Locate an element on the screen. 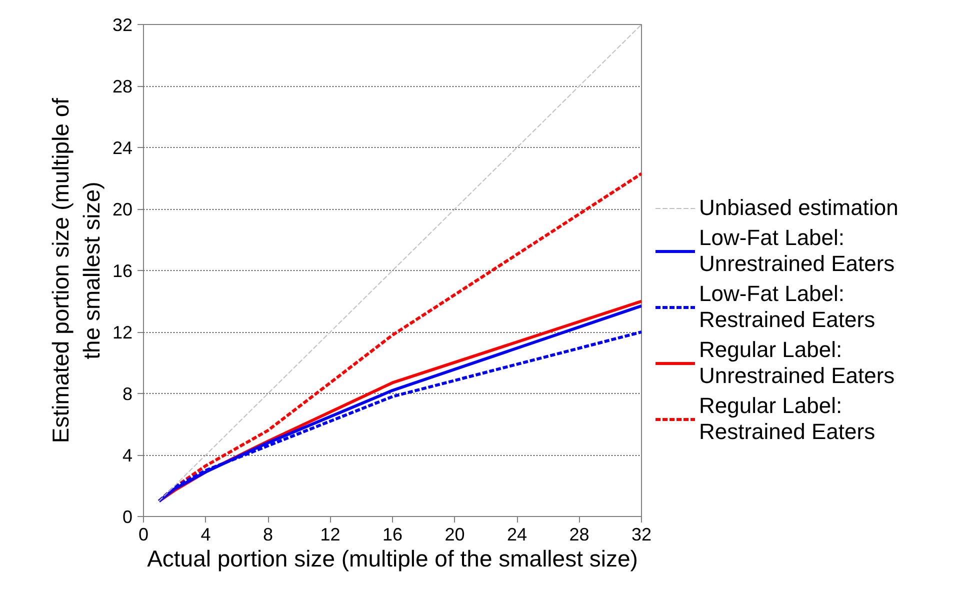 The height and width of the screenshot is (602, 958). x-tick-label: 4 is located at coordinates (205, 534).